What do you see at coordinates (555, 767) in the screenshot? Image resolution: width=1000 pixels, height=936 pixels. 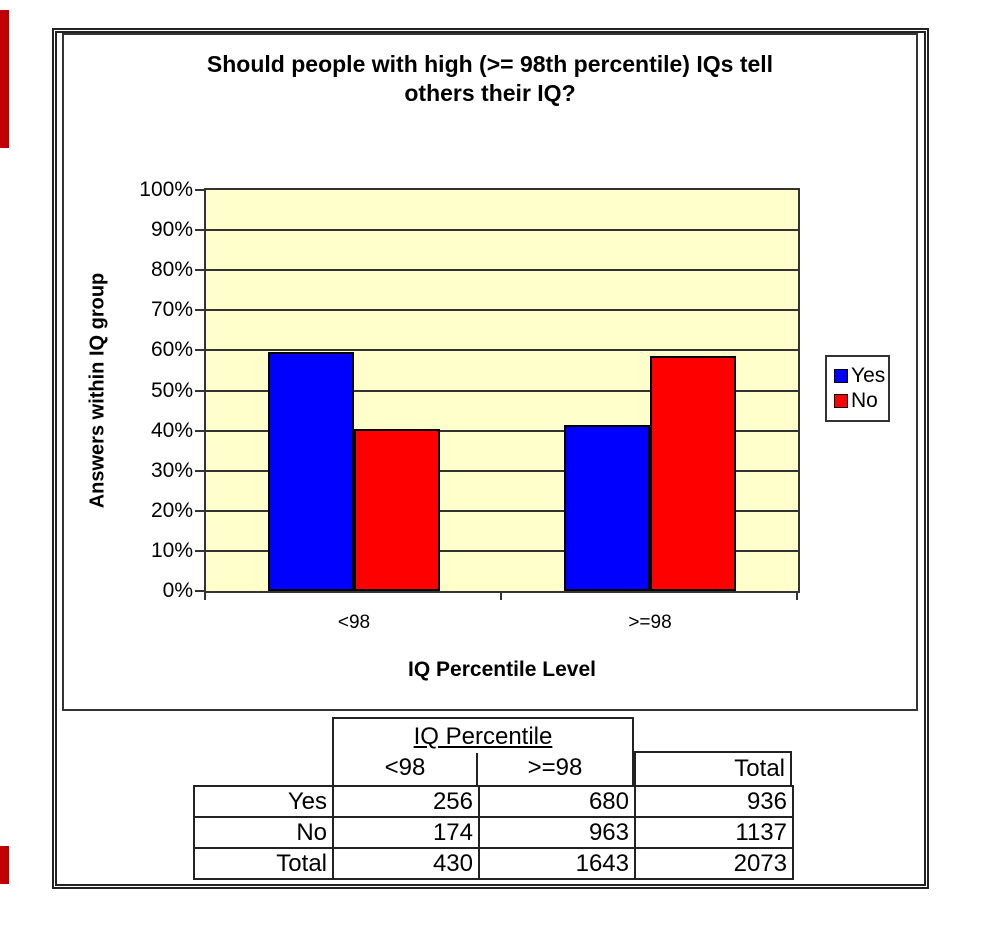 I see `table-col-header-ge98: >=98` at bounding box center [555, 767].